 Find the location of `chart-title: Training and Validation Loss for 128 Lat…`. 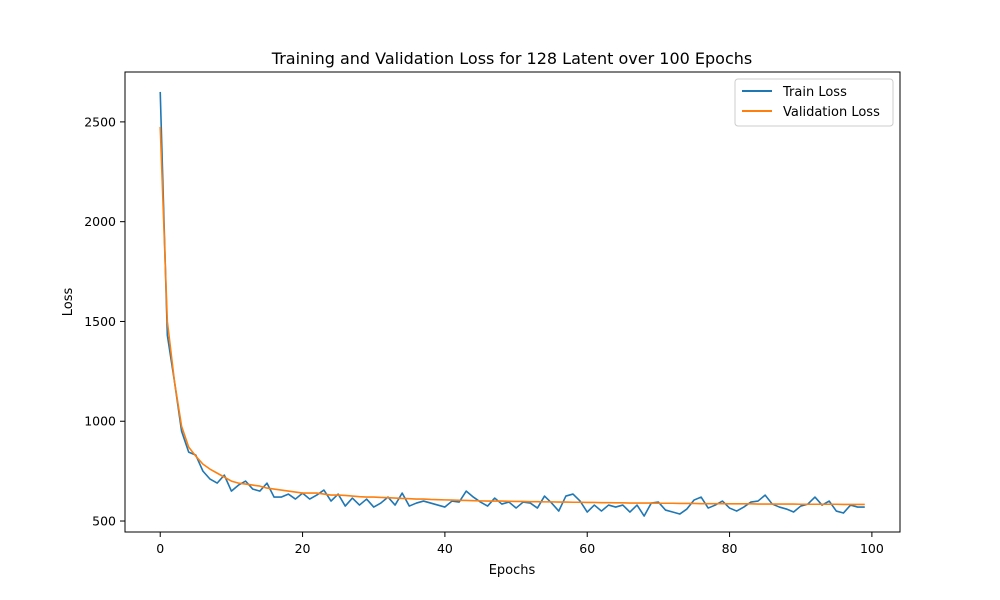

chart-title: Training and Validation Loss for 128 Lat… is located at coordinates (511, 58).